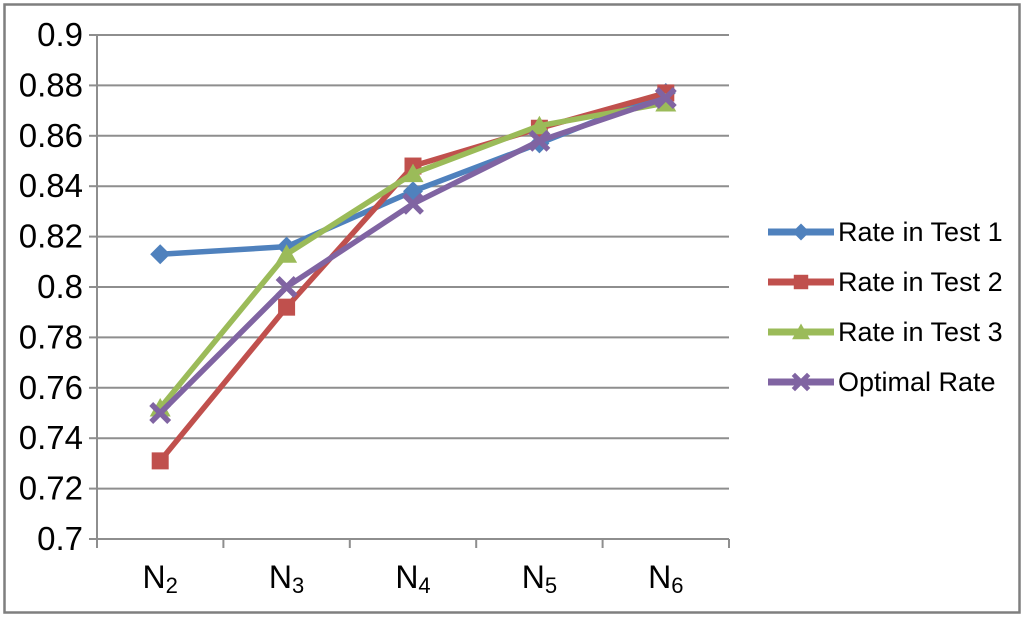  What do you see at coordinates (60, 34) in the screenshot?
I see `y-axis-tick-label: 0.9` at bounding box center [60, 34].